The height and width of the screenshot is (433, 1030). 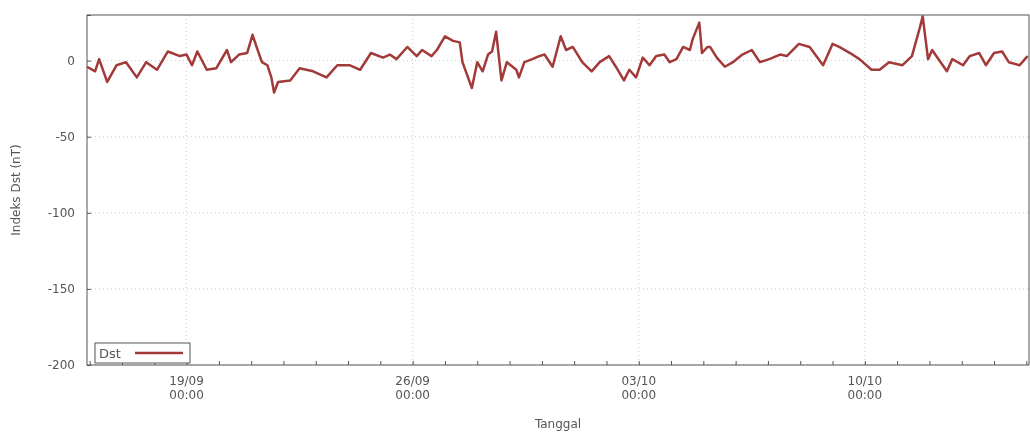 What do you see at coordinates (65, 137) in the screenshot?
I see `y-tick-label: -50` at bounding box center [65, 137].